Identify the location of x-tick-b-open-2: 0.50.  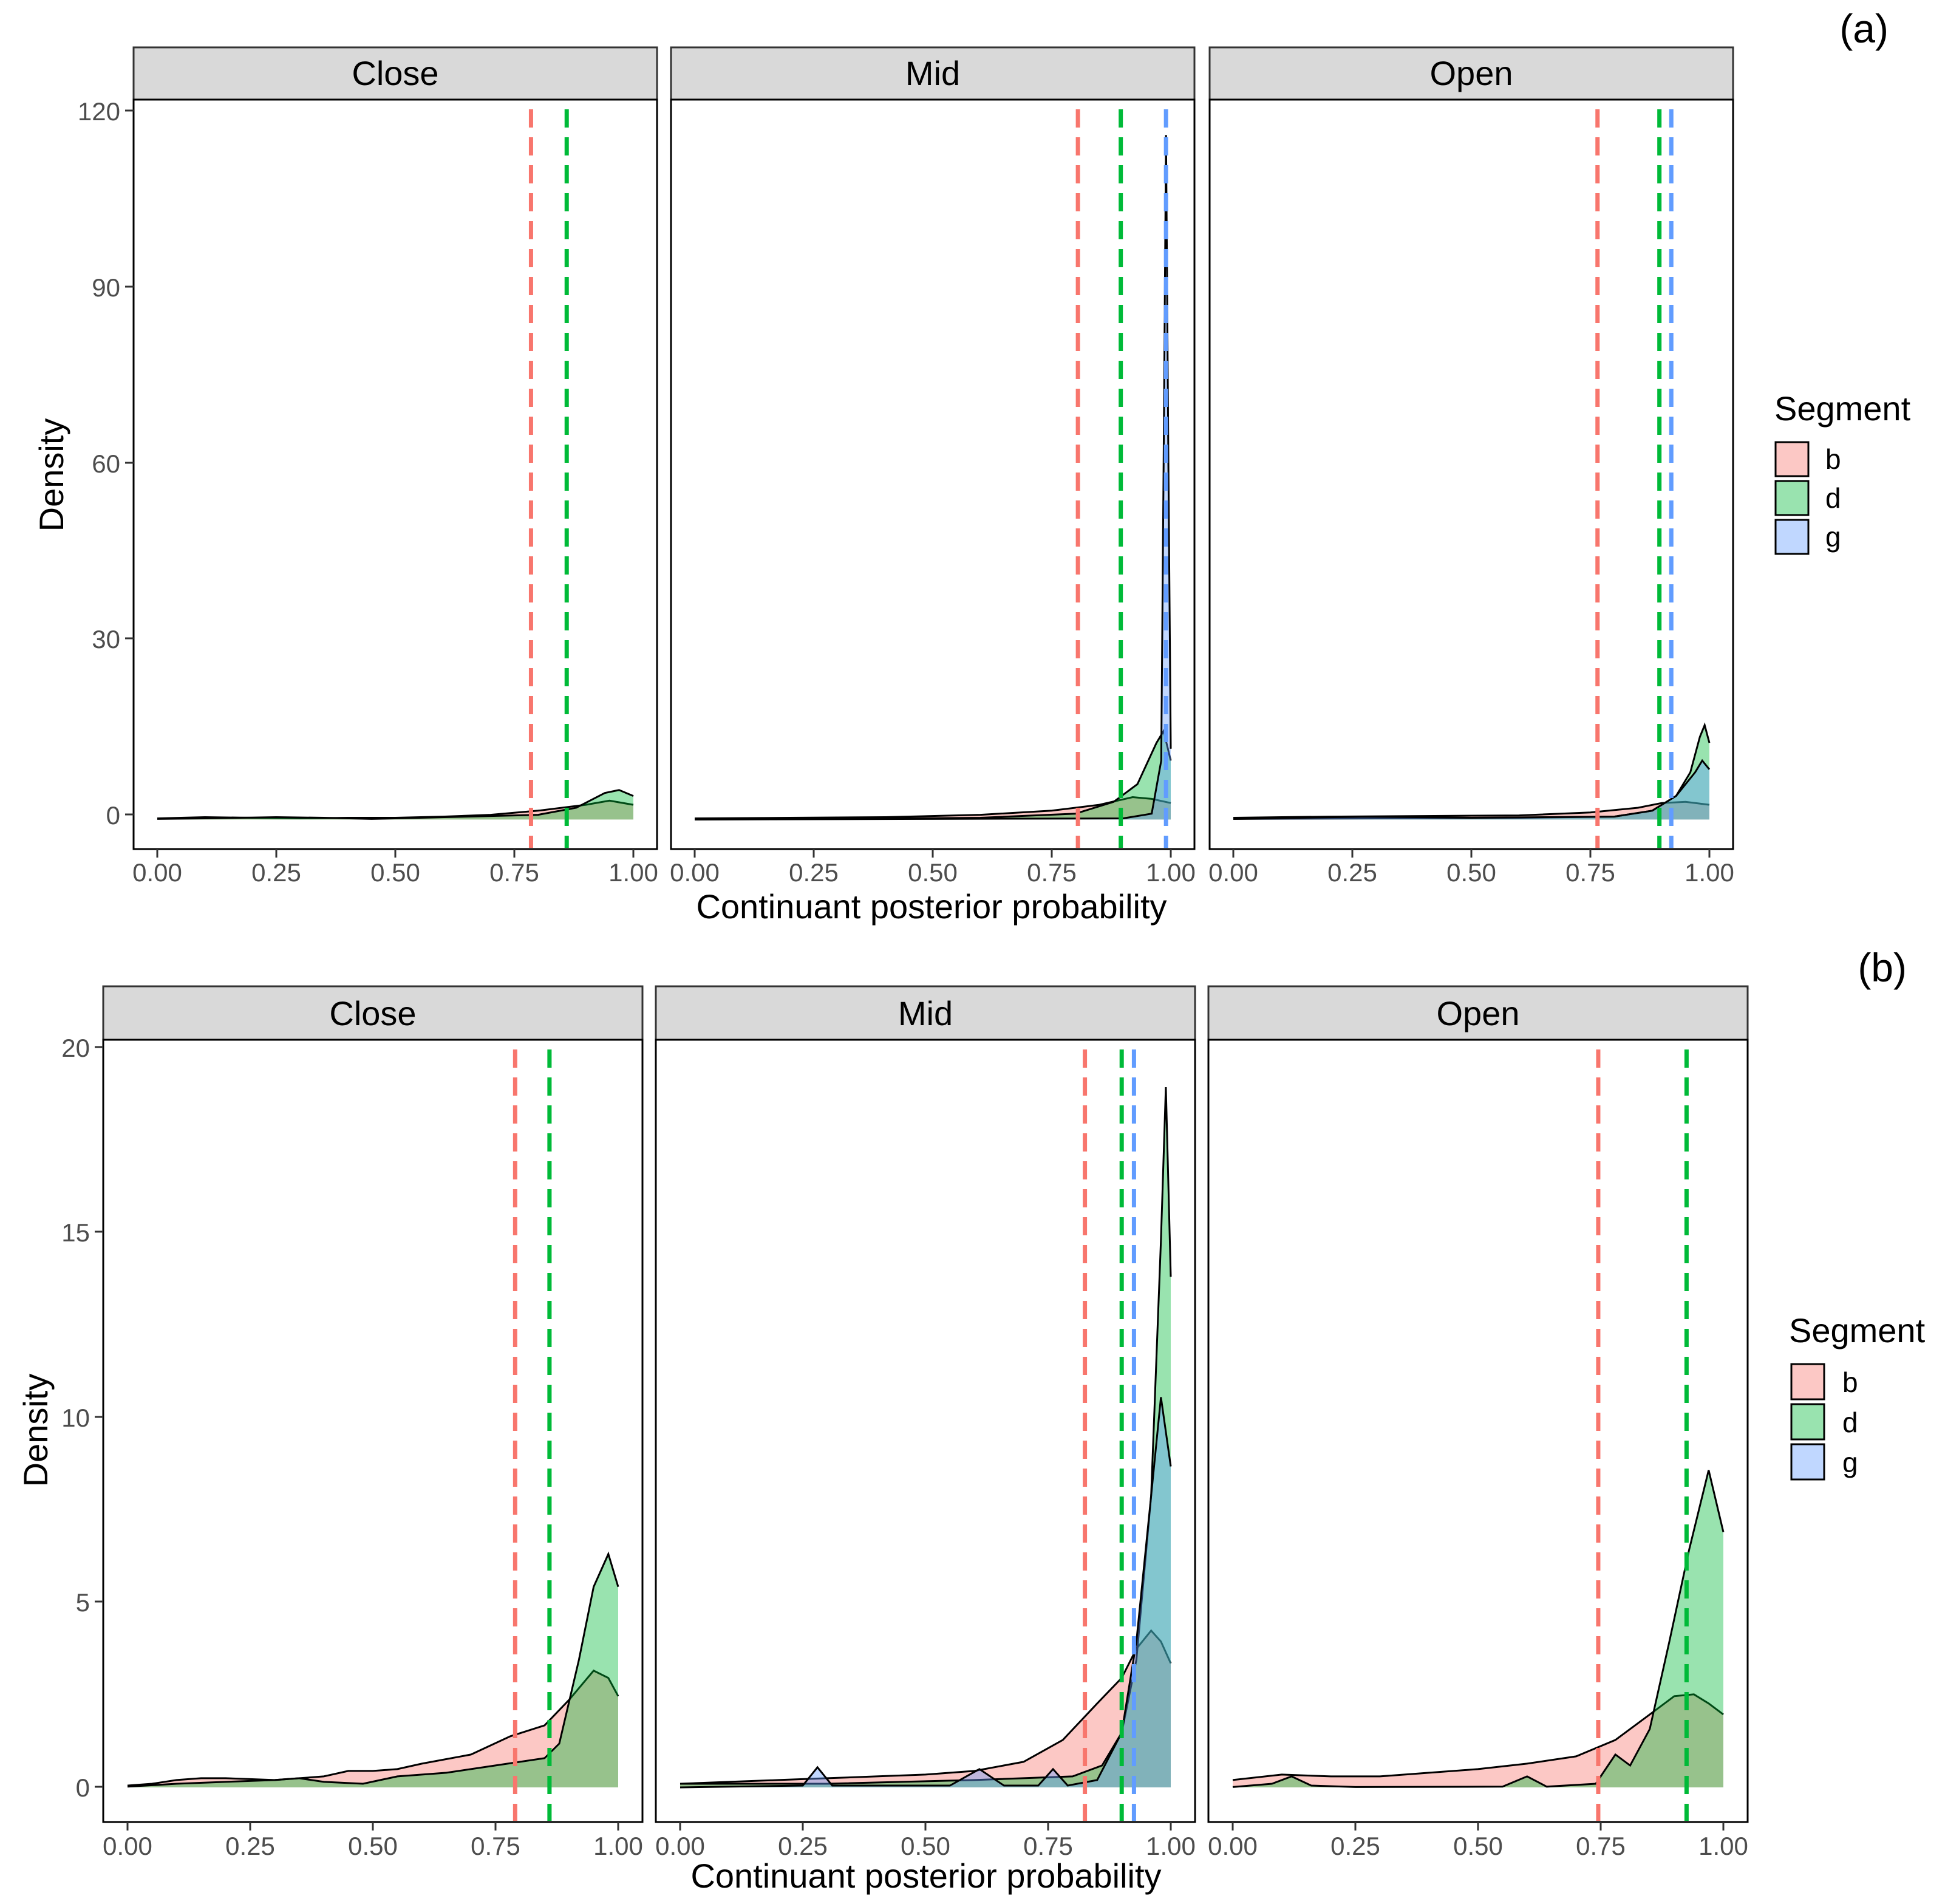
(1478, 1841).